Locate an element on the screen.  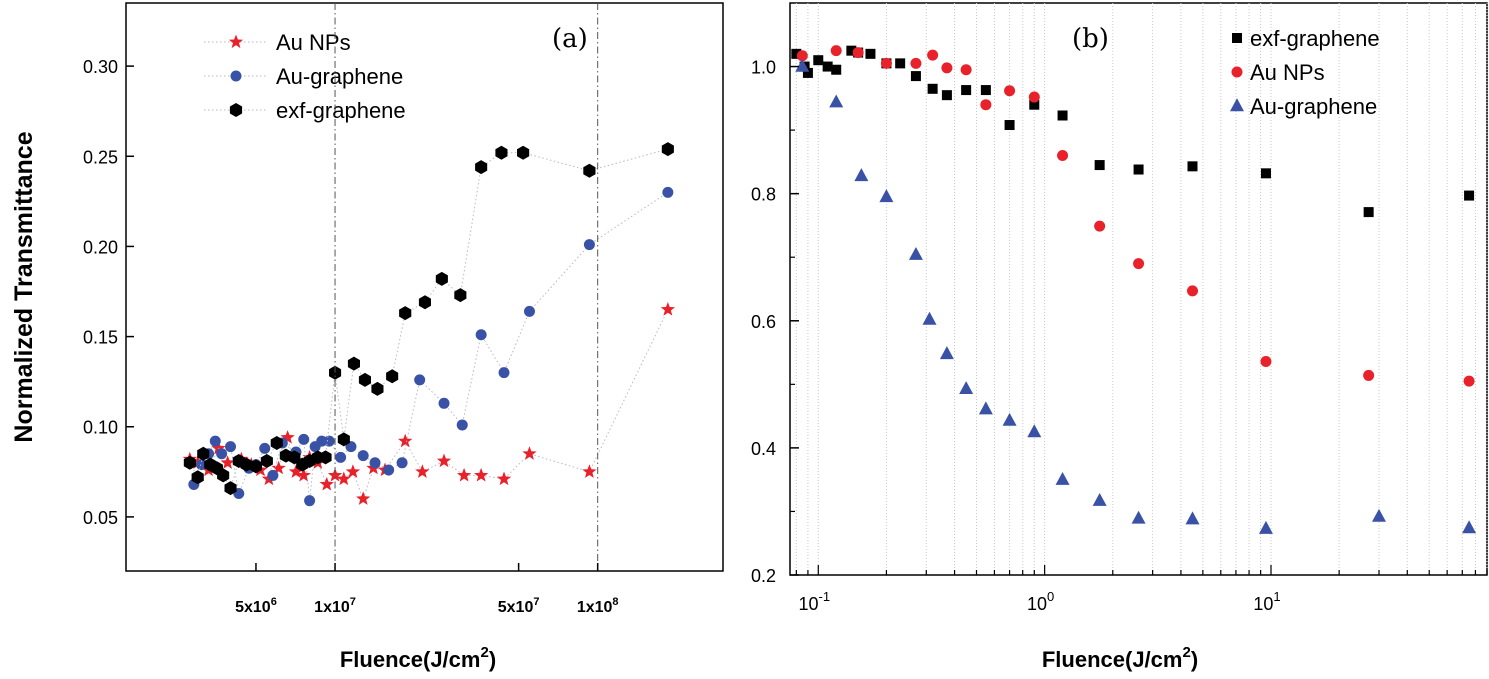
y-axis-label-a: Normalized Transmittance is located at coordinates (24, 286).